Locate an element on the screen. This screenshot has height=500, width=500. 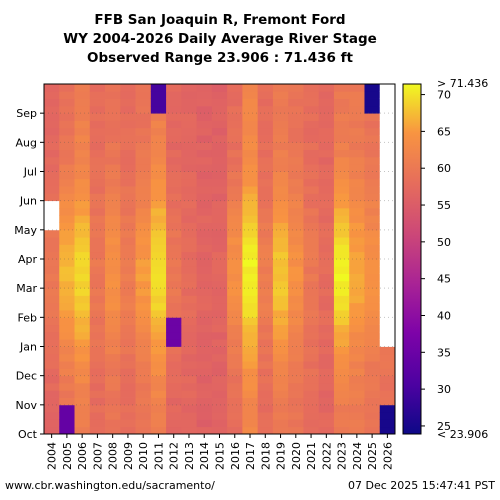
x-tick-label-2019: 2019 is located at coordinates (281, 456).